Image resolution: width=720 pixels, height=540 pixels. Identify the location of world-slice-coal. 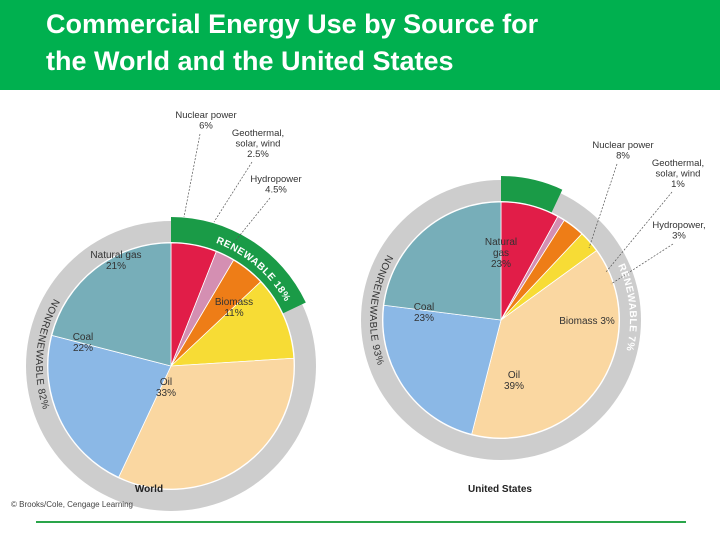
(109, 406).